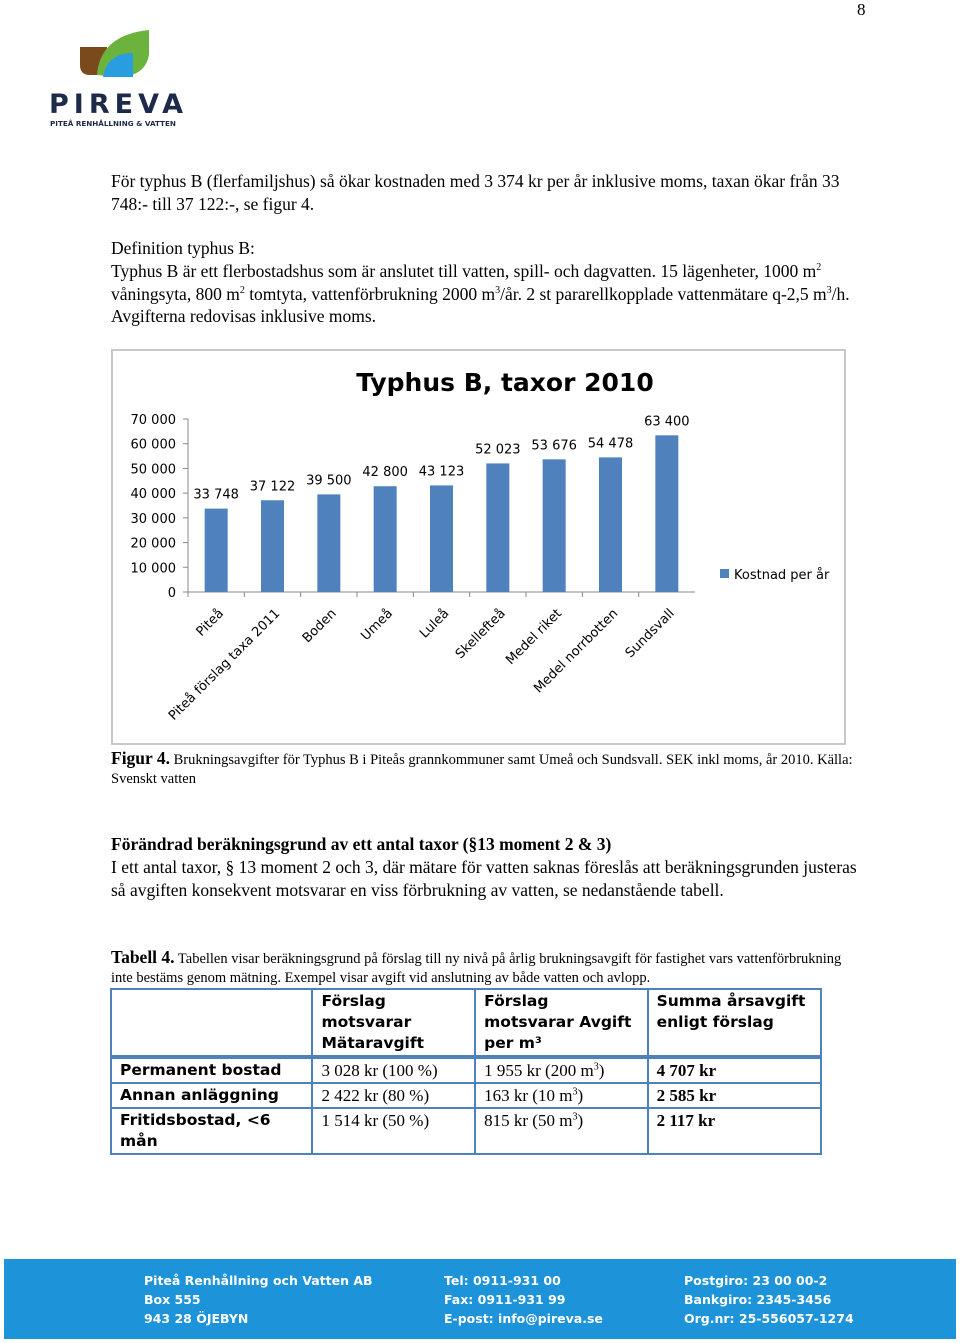 The width and height of the screenshot is (960, 1343). I want to click on footer-line: Org.nr: 25-556057-1274, so click(769, 1318).